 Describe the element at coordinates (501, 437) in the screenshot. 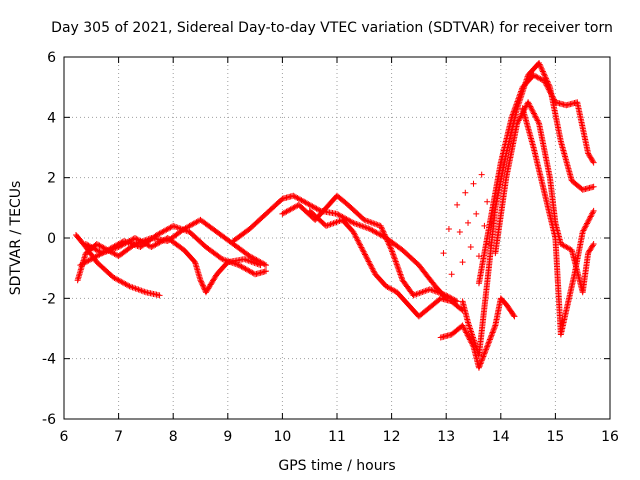

I see `x-tick-label: 14` at that location.